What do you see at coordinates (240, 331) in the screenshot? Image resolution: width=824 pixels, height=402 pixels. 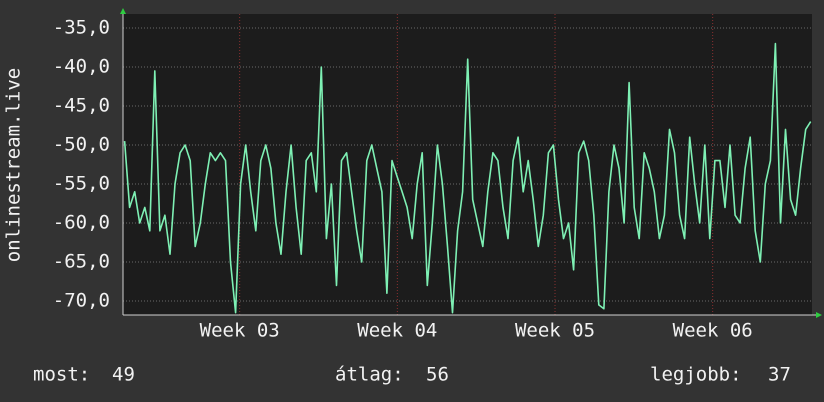 I see `x-tick-label: Week 03` at bounding box center [240, 331].